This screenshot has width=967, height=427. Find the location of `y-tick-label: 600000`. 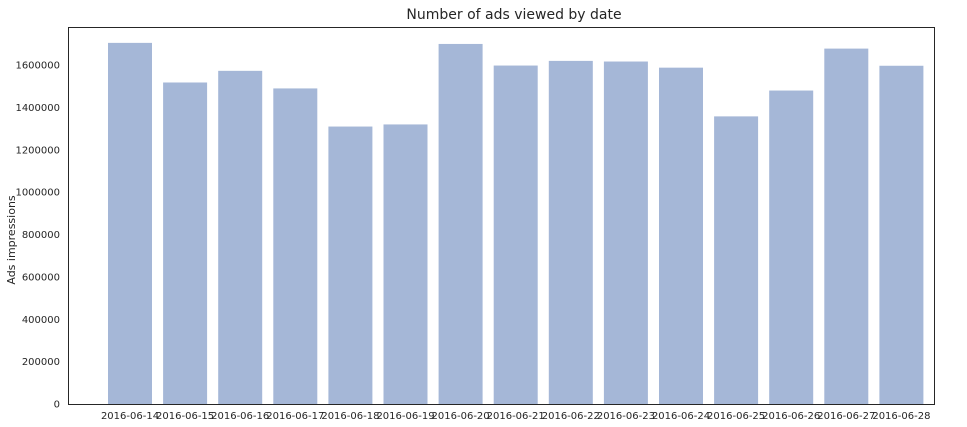

y-tick-label: 600000 is located at coordinates (41, 277).